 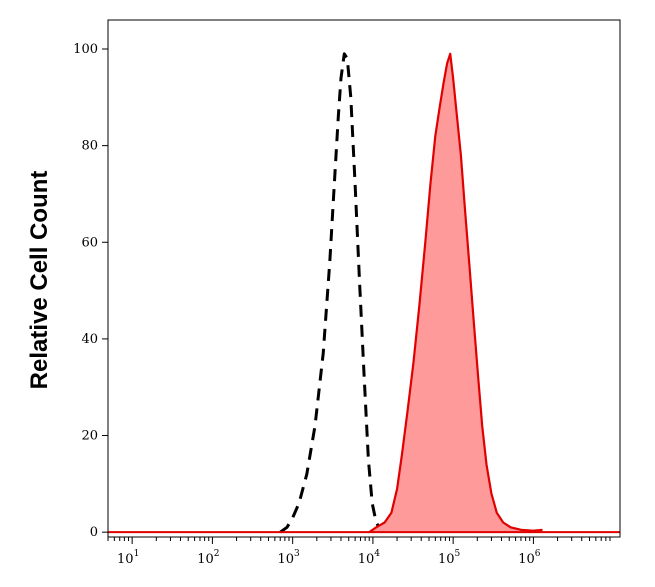 What do you see at coordinates (94, 532) in the screenshot?
I see `y-tick-label: 0` at bounding box center [94, 532].